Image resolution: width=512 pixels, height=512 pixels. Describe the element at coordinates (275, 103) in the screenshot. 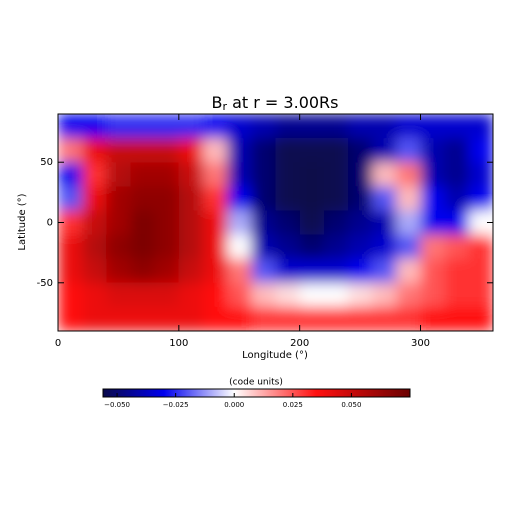

I see `chart-title: Br at r = 3.00Rs` at that location.